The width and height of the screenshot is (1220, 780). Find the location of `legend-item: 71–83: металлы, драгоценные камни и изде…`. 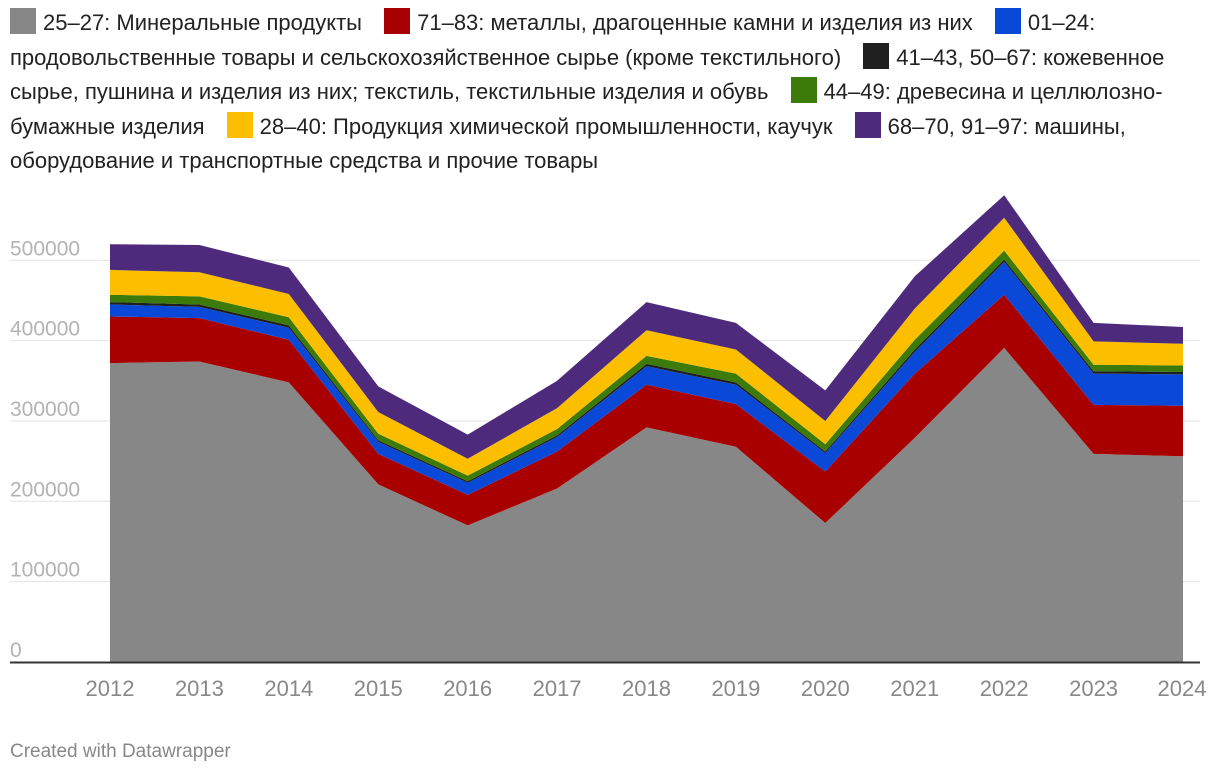

legend-item: 71–83: металлы, драгоценные камни и изде… is located at coordinates (678, 21).